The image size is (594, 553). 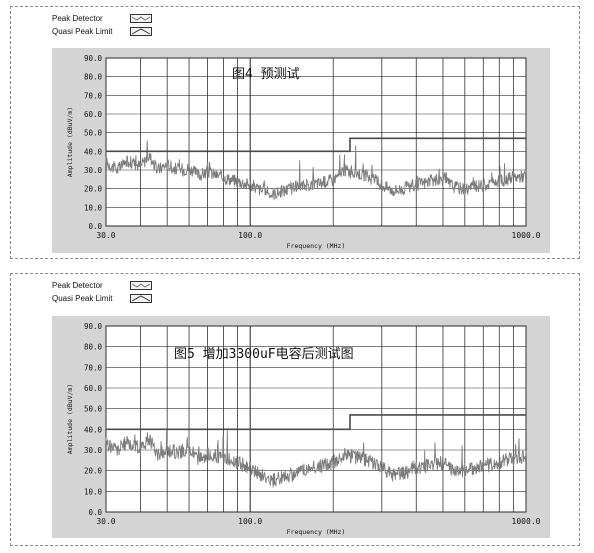 I want to click on legend-2: Peak Detector Quasi Peak Limit, so click(x=102, y=292).